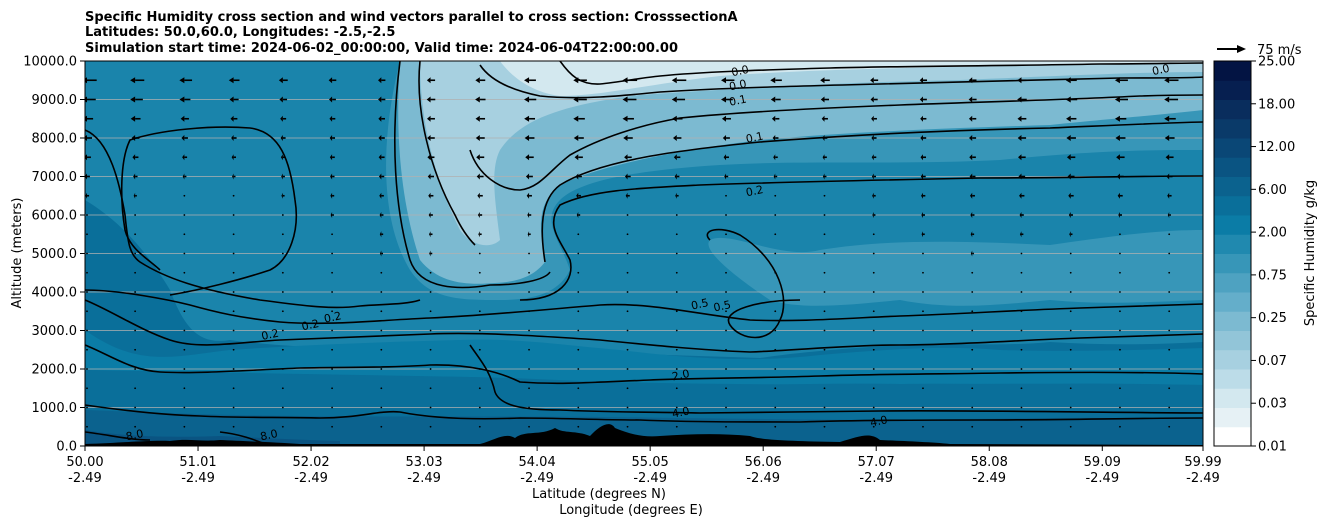 This screenshot has height=530, width=1326. What do you see at coordinates (599, 494) in the screenshot?
I see `x-axis-label-latitude: Latitude (degrees N)` at bounding box center [599, 494].